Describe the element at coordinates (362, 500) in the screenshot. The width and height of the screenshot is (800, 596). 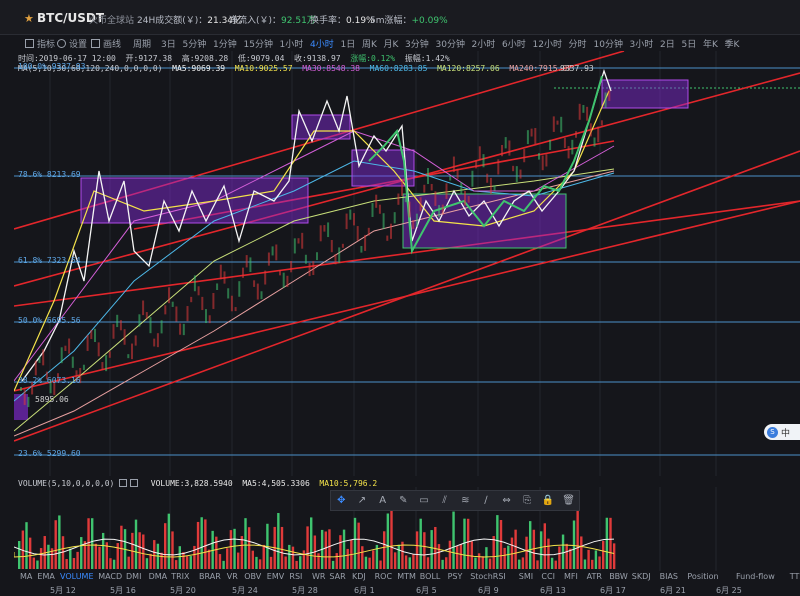
I see `arrow-icon: ↗` at that location.